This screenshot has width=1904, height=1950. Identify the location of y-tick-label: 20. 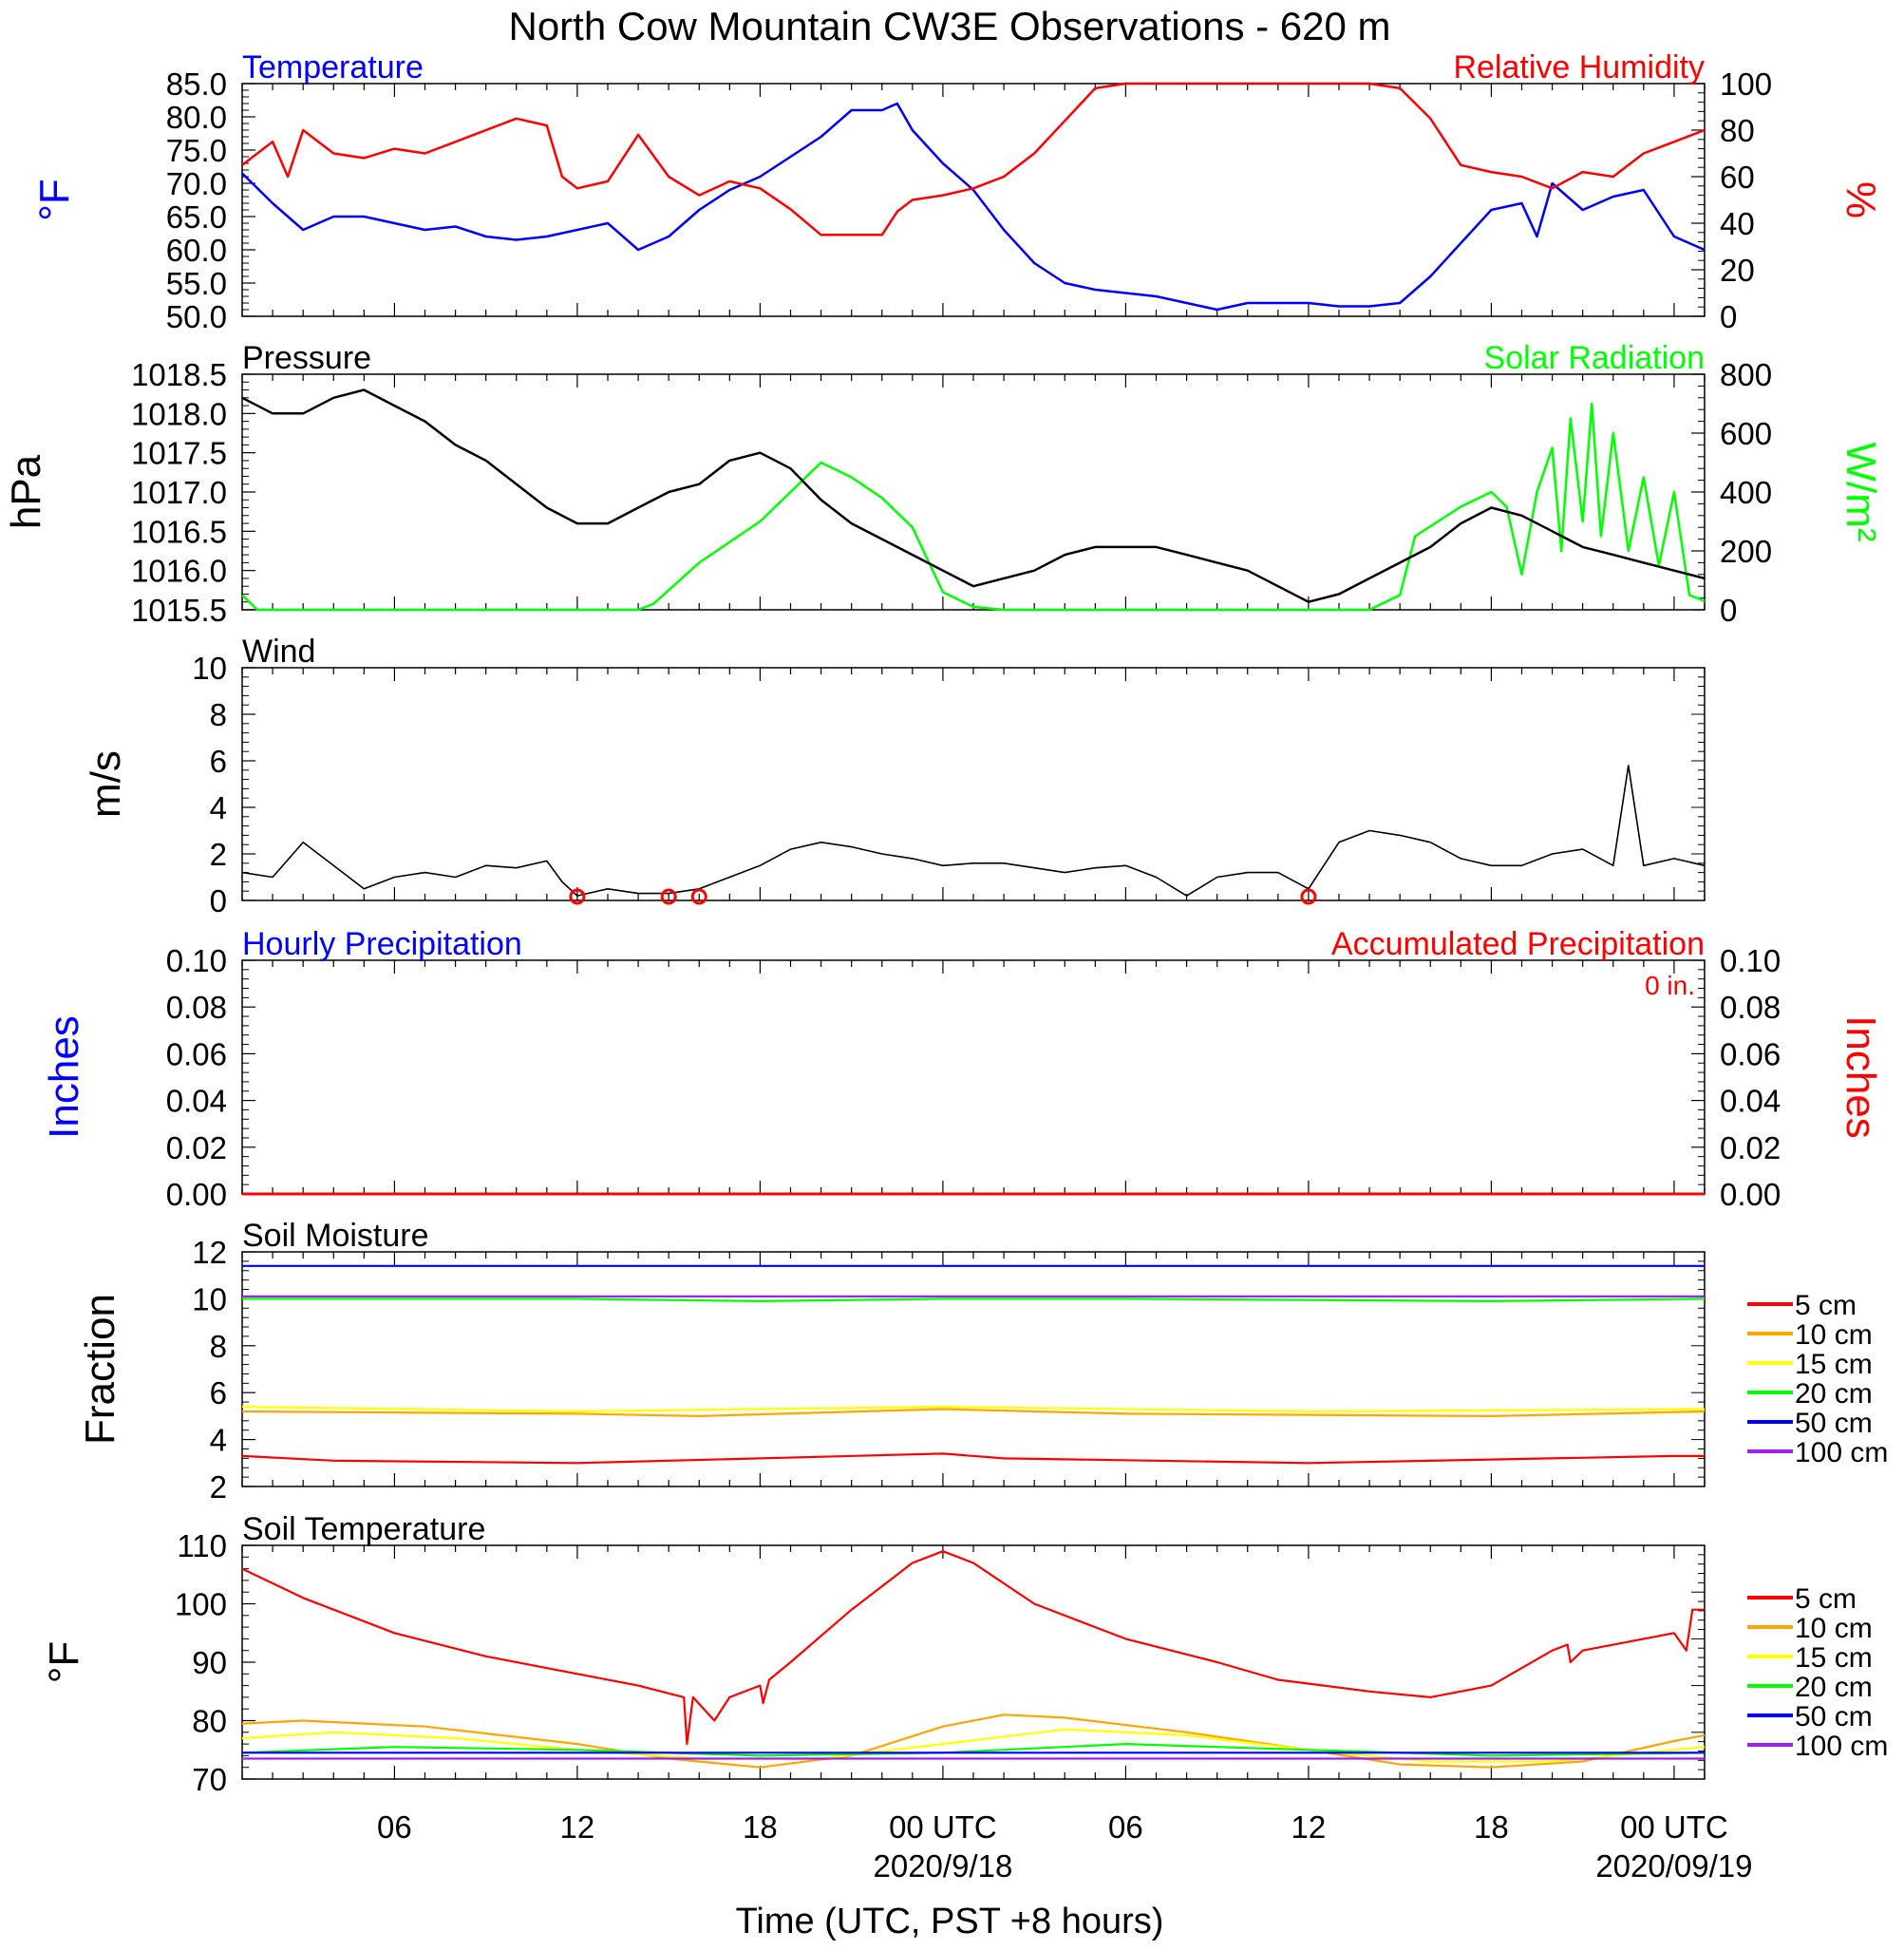
(1737, 270).